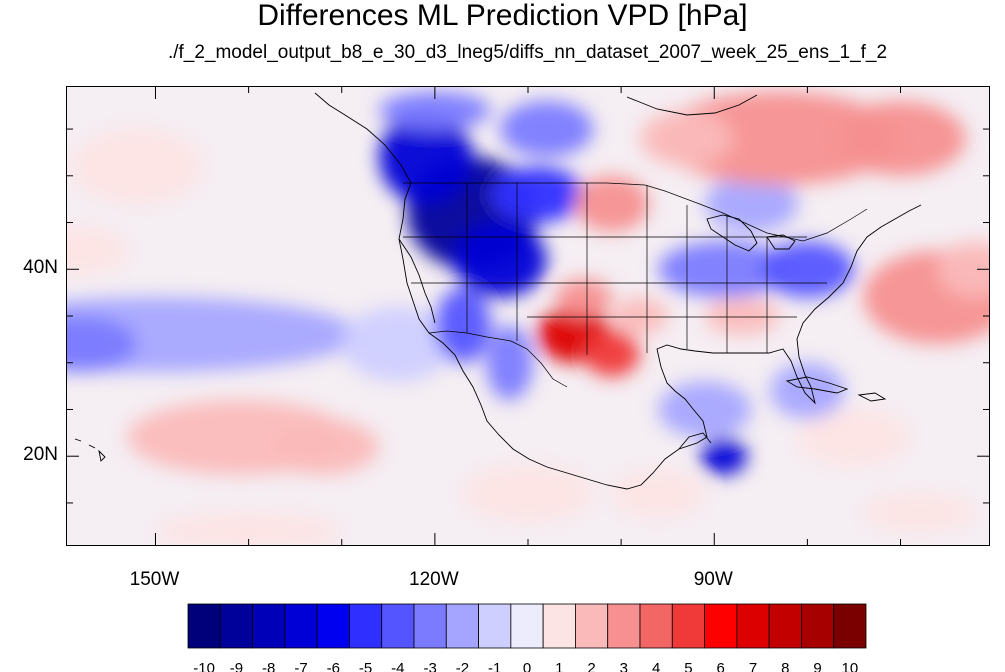  I want to click on colorbar-label: 1, so click(559, 666).